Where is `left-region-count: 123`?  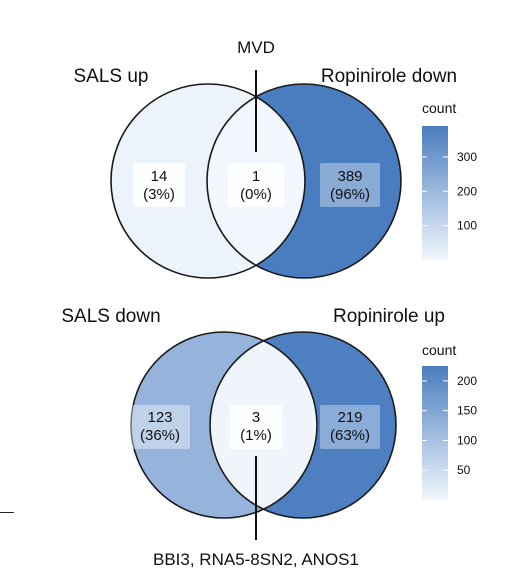
left-region-count: 123 is located at coordinates (159, 417).